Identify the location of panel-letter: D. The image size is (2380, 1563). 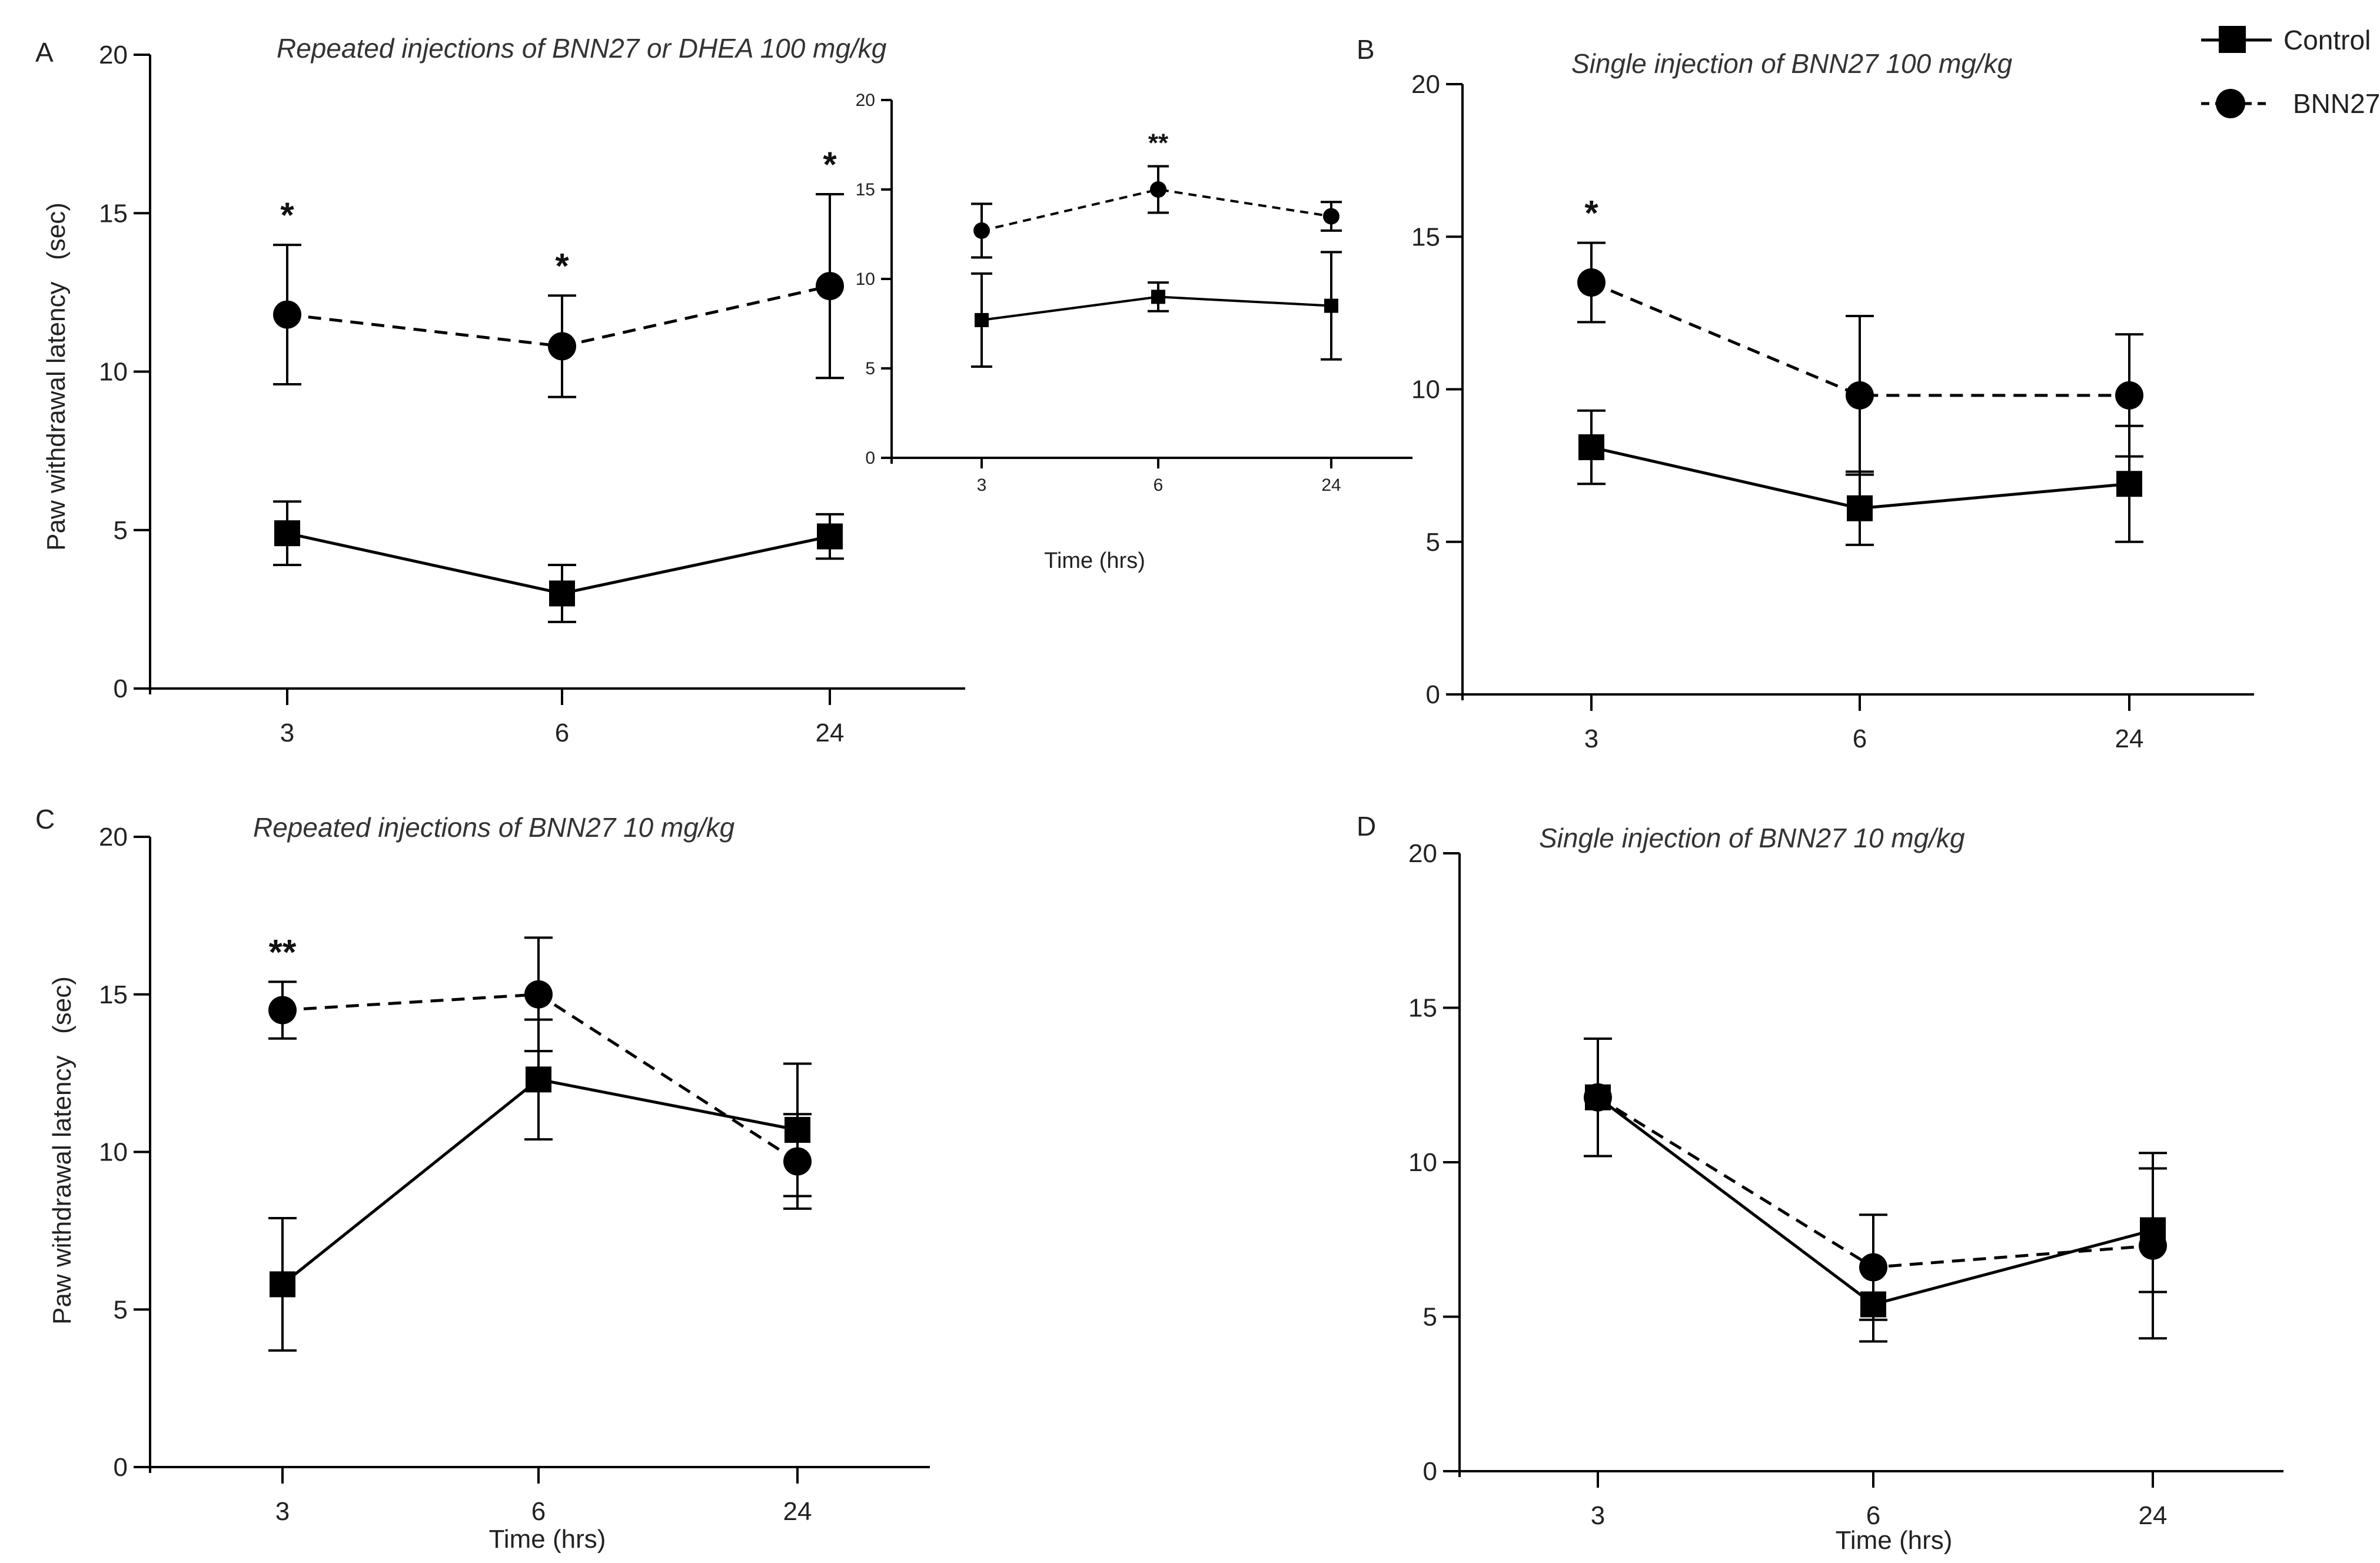
(1366, 827).